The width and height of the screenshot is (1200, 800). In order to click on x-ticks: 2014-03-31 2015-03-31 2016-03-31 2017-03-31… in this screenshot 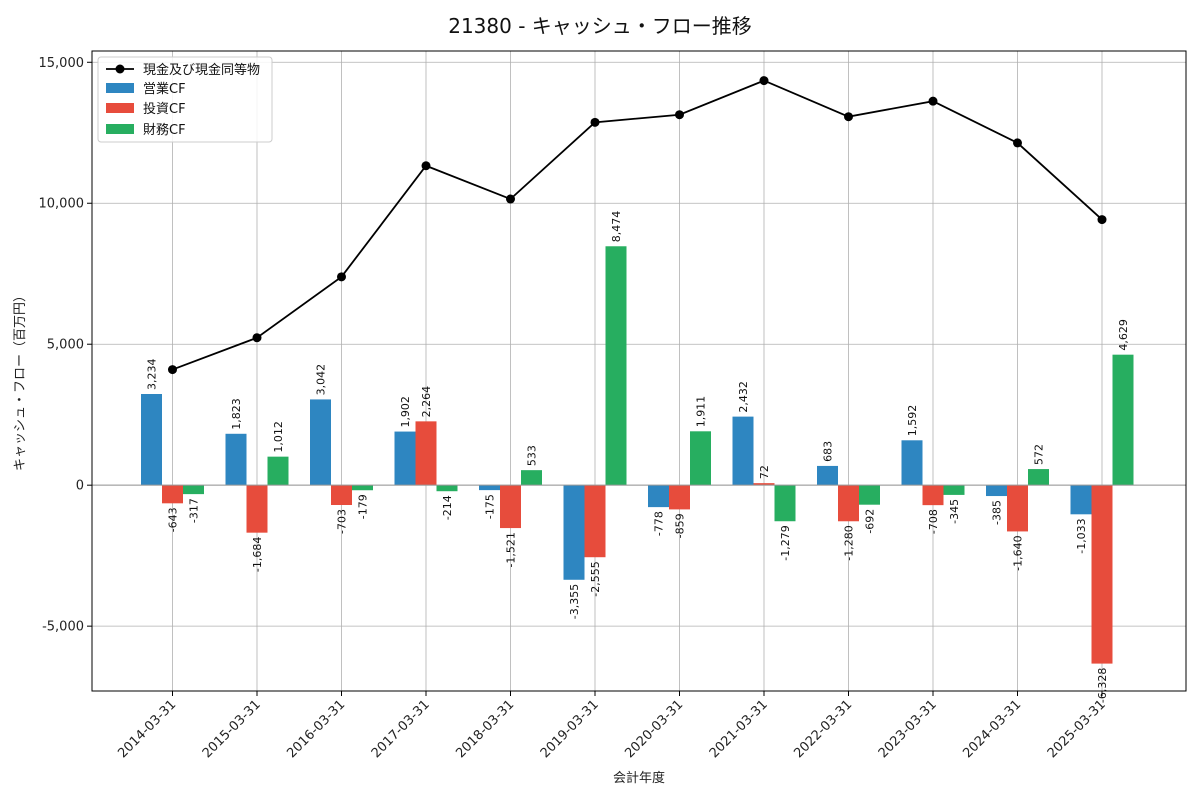, I will do `click(612, 726)`.